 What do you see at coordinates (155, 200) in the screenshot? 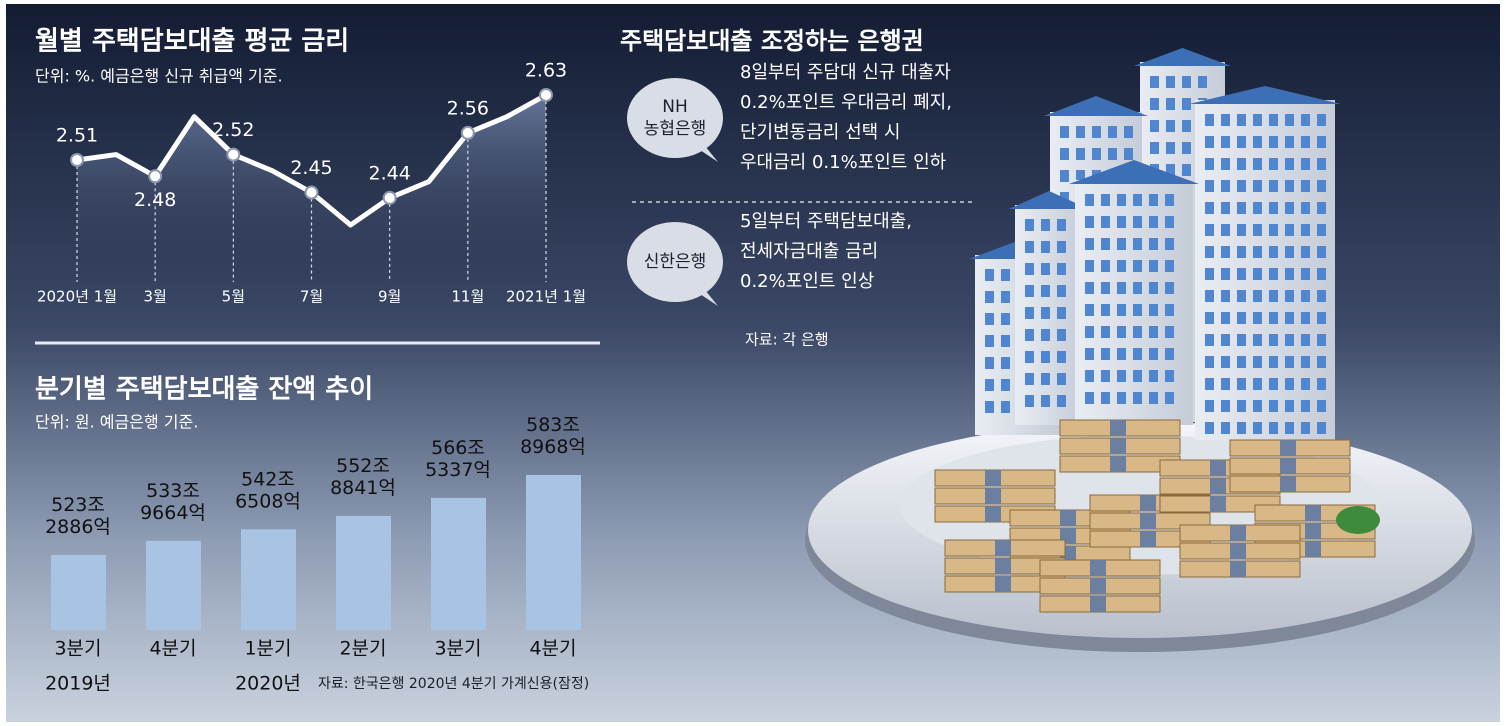
I see `value-label: 2.48` at bounding box center [155, 200].